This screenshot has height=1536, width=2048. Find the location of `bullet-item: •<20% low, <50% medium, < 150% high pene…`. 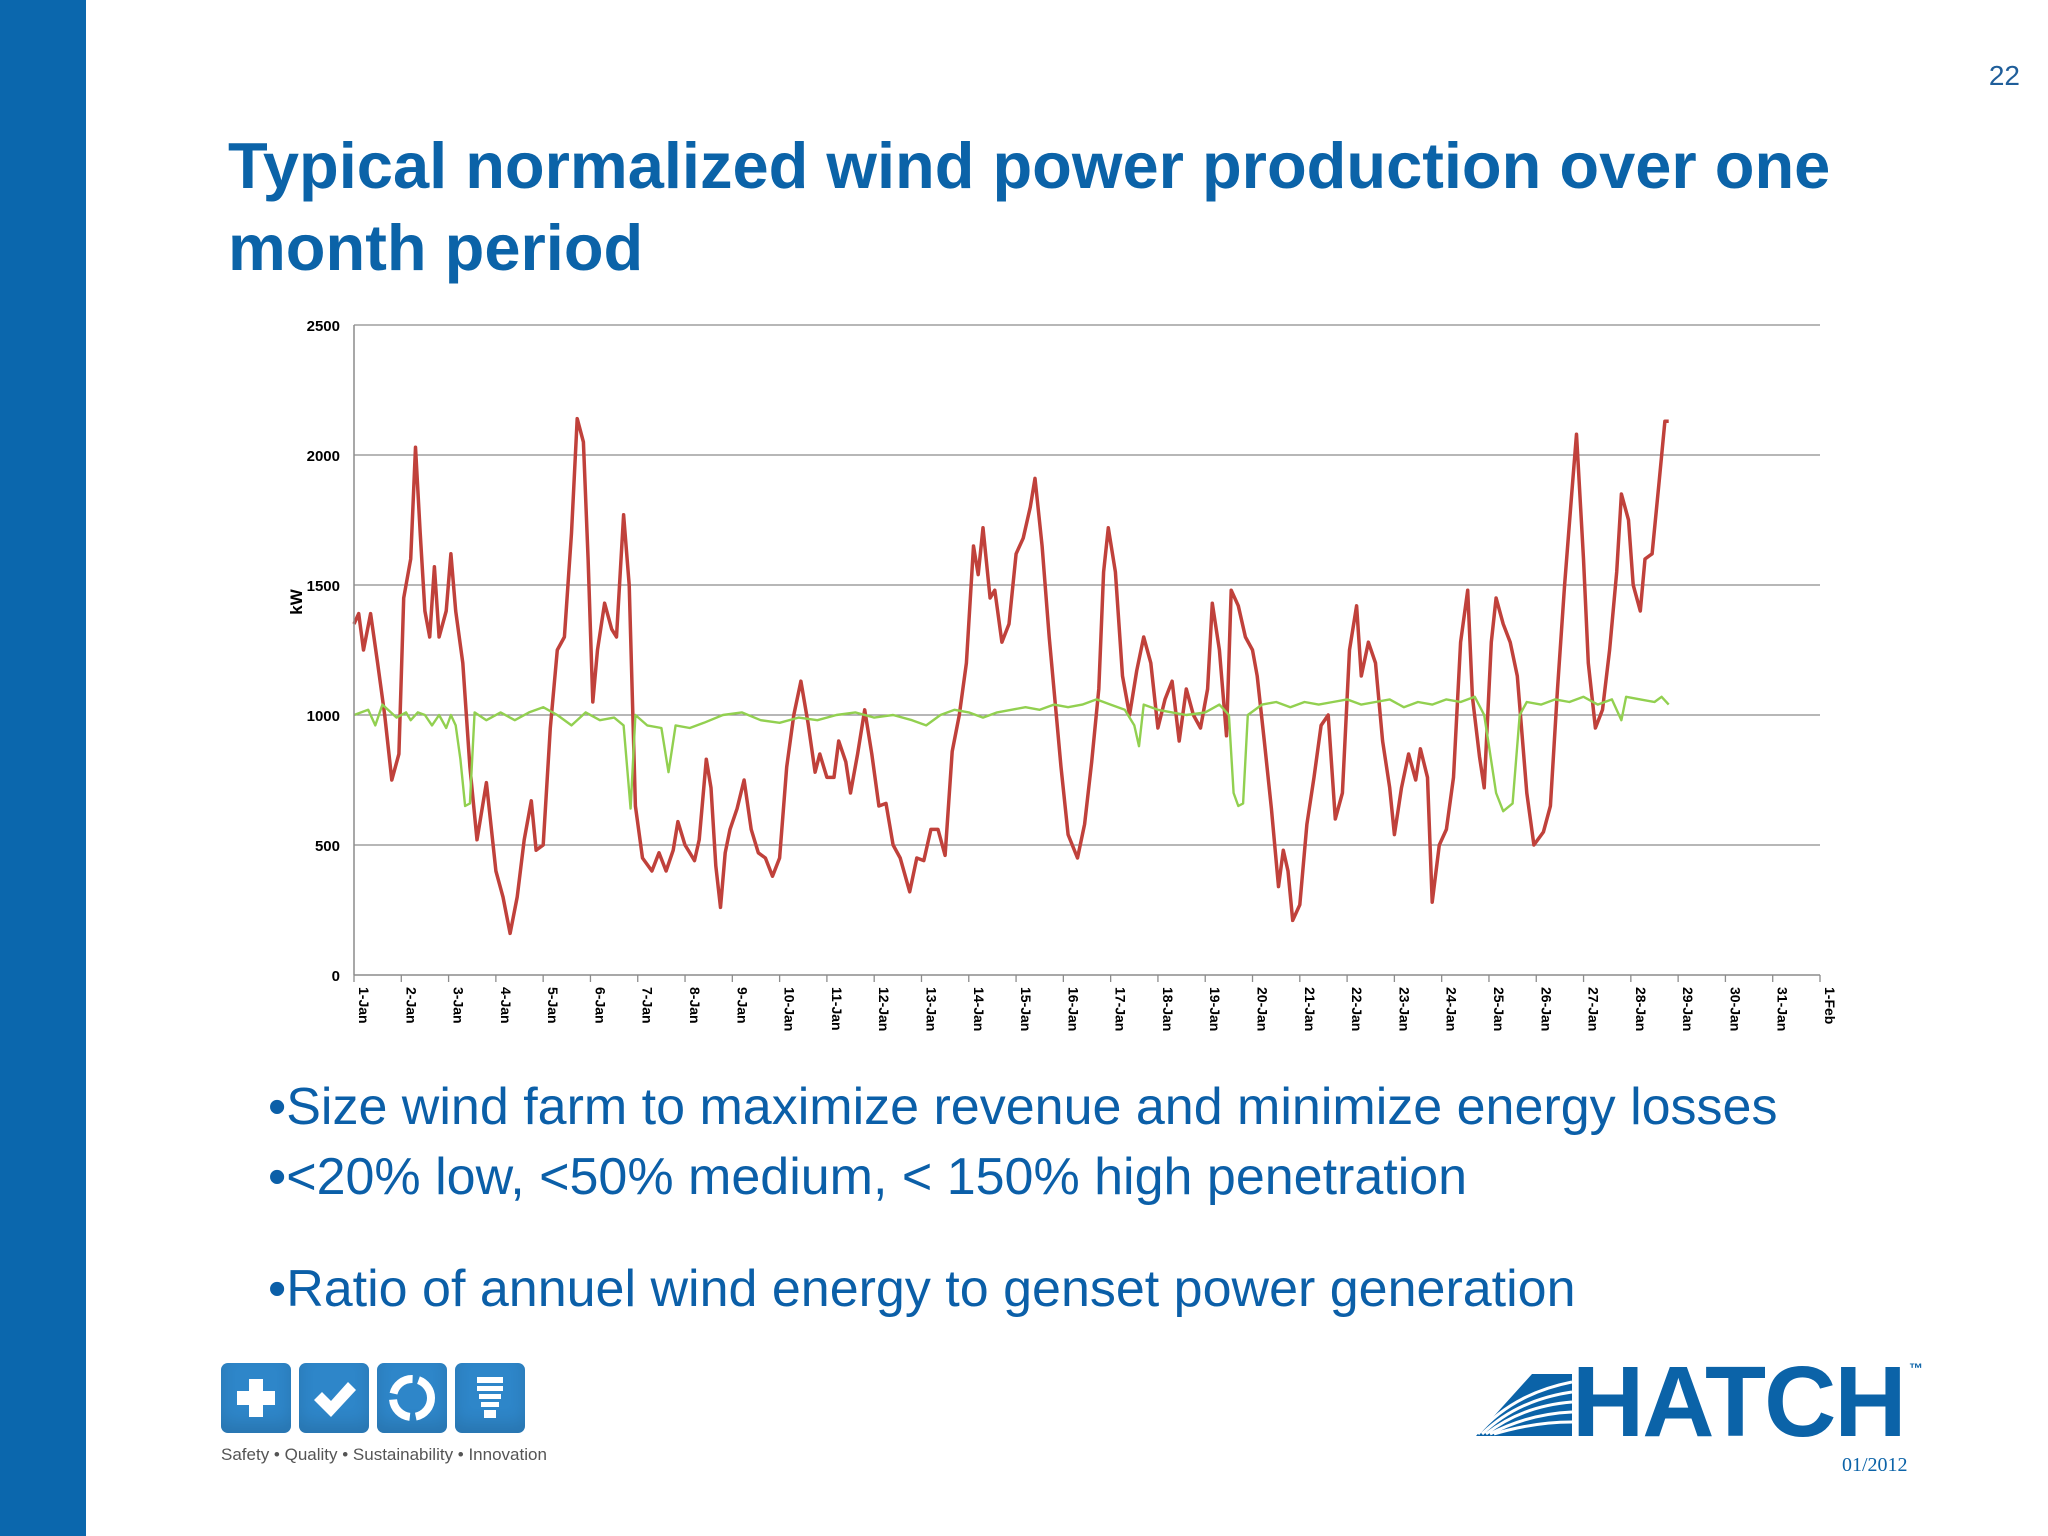

bullet-item: •<20% low, <50% medium, < 150% high pene… is located at coordinates (868, 1177).